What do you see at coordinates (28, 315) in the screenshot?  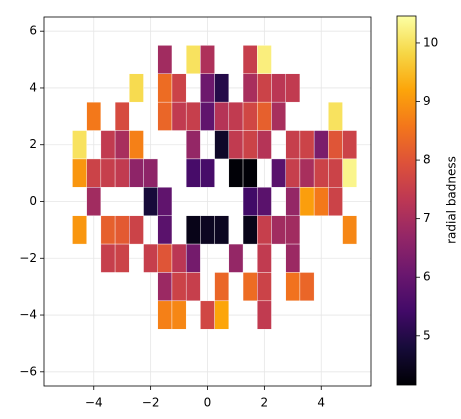 I see `y-tick-label: −4` at bounding box center [28, 315].